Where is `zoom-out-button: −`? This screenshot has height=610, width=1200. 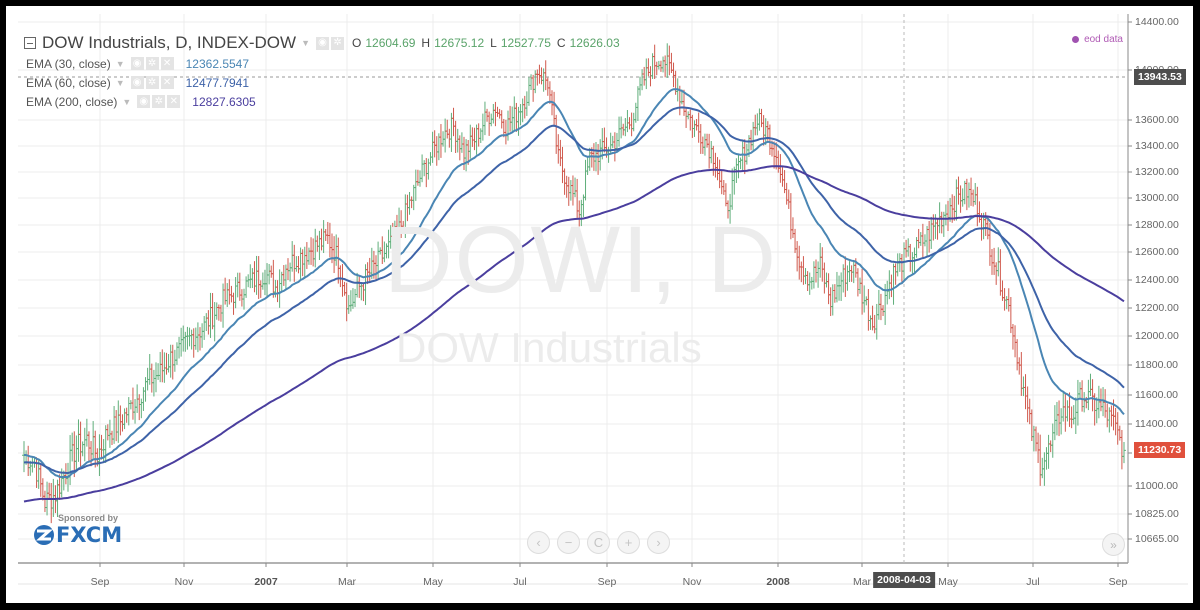 zoom-out-button: − is located at coordinates (568, 542).